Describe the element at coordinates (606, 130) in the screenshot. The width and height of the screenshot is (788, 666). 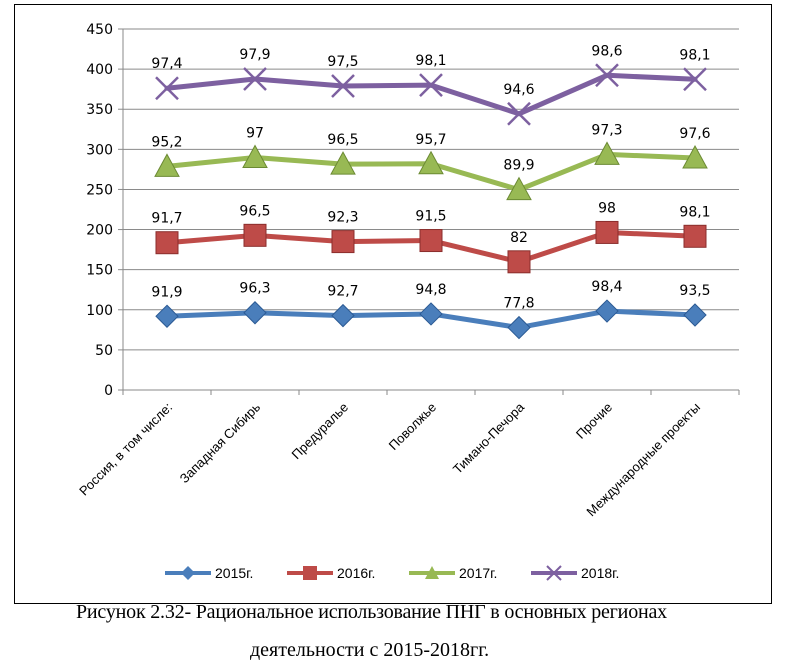
I see `data-label: 97,3` at that location.